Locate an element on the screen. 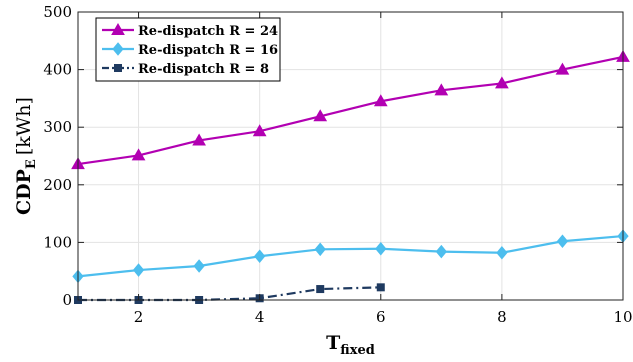 Image resolution: width=633 pixels, height=362 pixels. y-tick-label: 200 is located at coordinates (57, 185).